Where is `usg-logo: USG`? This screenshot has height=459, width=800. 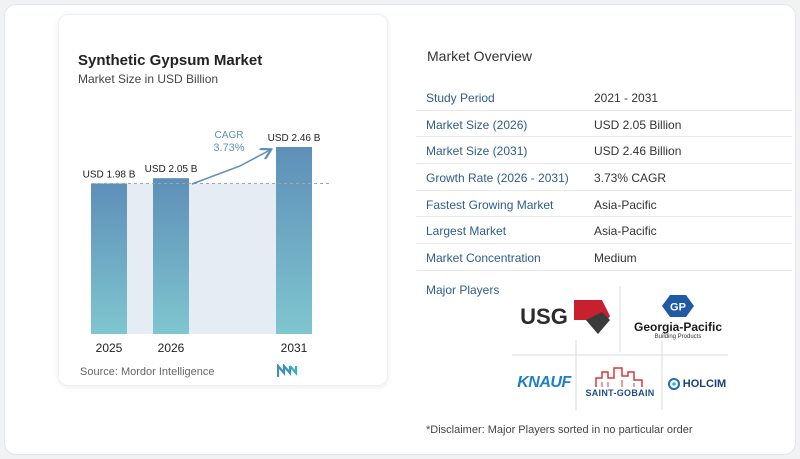 usg-logo: USG is located at coordinates (566, 317).